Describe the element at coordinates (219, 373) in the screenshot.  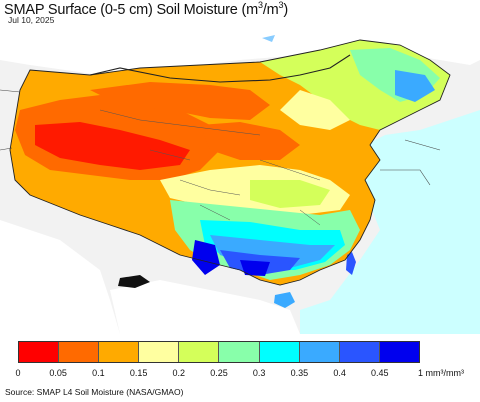
I see `legend-tick-label: 0.25` at that location.